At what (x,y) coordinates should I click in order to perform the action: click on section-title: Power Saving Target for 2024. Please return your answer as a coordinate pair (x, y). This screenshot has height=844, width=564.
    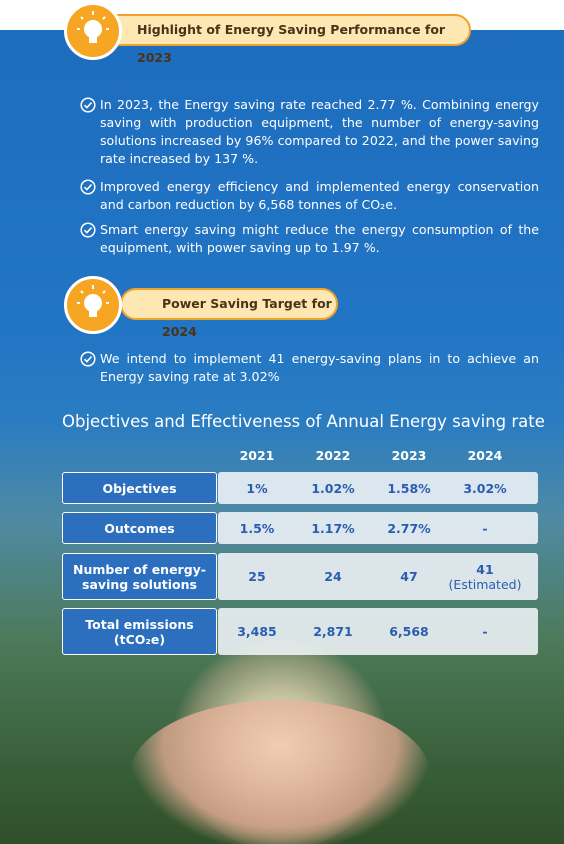
    Looking at the image, I should click on (229, 313).